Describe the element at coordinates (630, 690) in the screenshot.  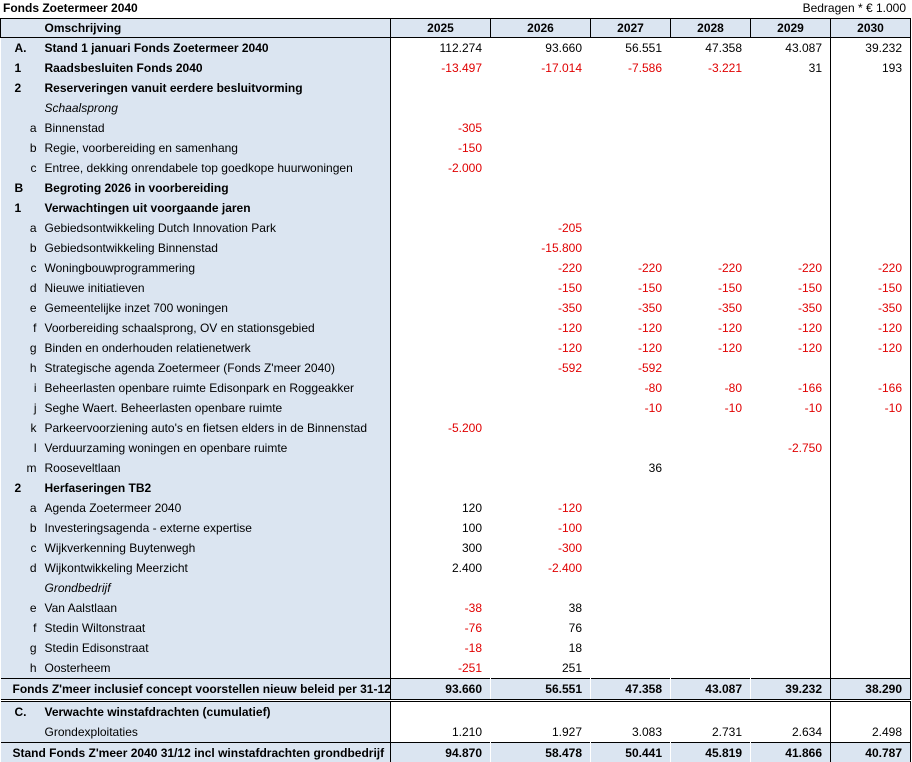
I see `amount: 47.358` at that location.